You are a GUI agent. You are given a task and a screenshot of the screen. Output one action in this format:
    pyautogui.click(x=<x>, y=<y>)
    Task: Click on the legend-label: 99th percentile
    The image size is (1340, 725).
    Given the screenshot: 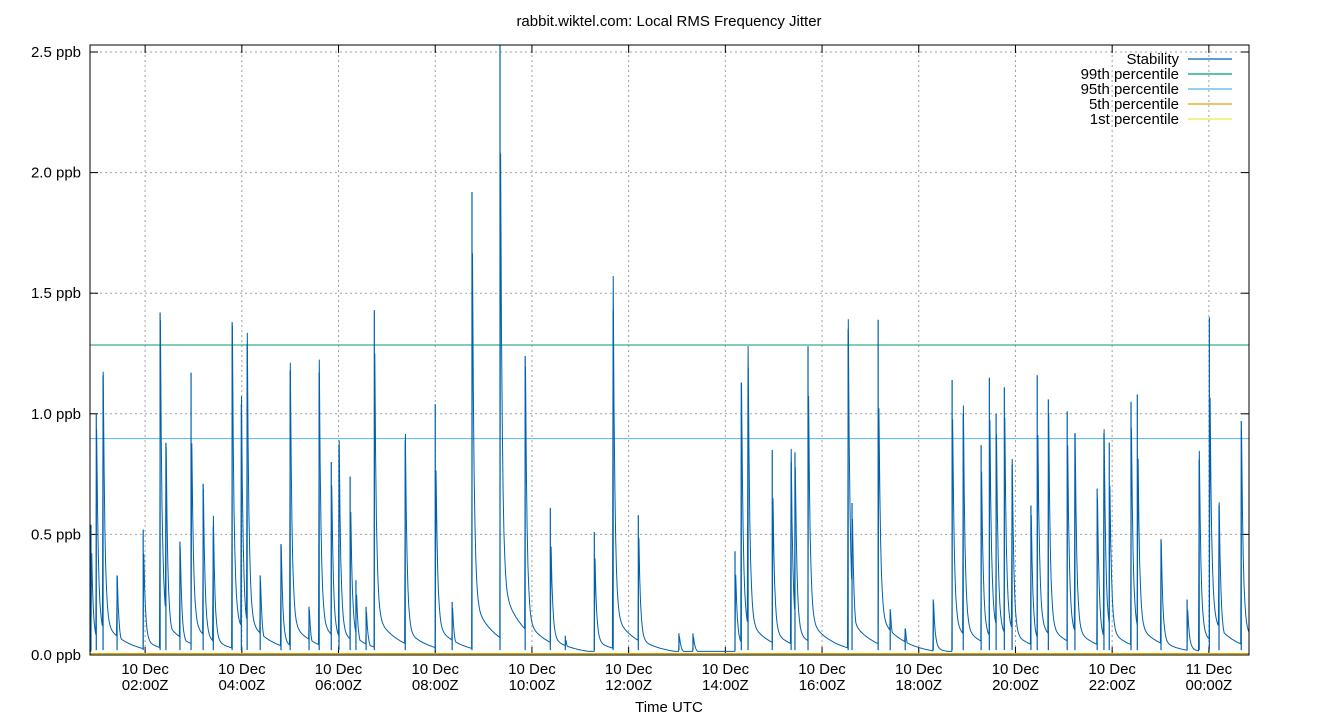 What is the action you would take?
    pyautogui.click(x=1130, y=74)
    